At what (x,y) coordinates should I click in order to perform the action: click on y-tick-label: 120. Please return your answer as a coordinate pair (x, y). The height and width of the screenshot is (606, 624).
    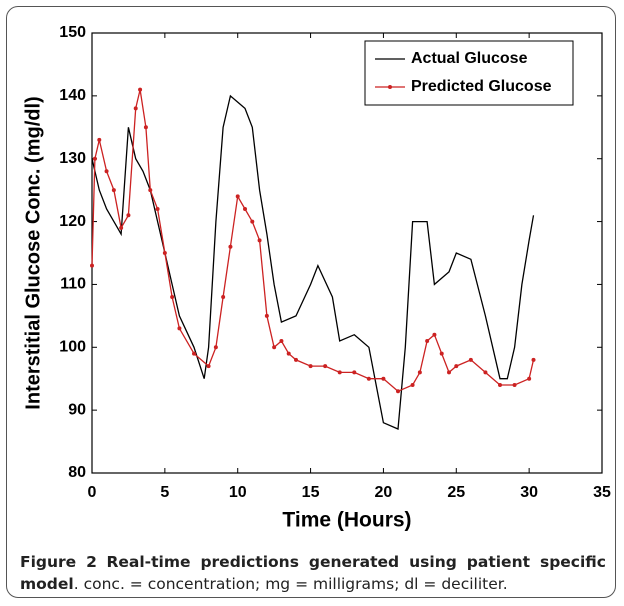
    Looking at the image, I should click on (72, 221).